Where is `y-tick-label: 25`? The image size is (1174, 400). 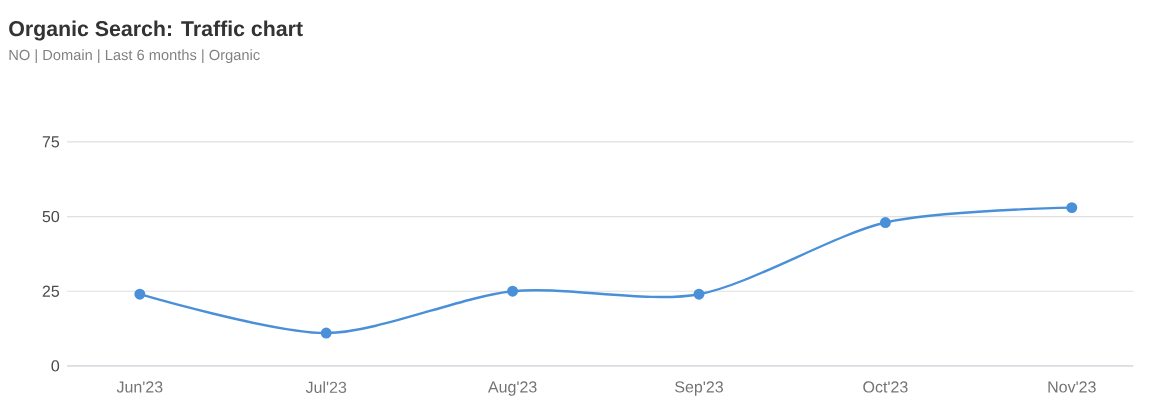 y-tick-label: 25 is located at coordinates (51, 291).